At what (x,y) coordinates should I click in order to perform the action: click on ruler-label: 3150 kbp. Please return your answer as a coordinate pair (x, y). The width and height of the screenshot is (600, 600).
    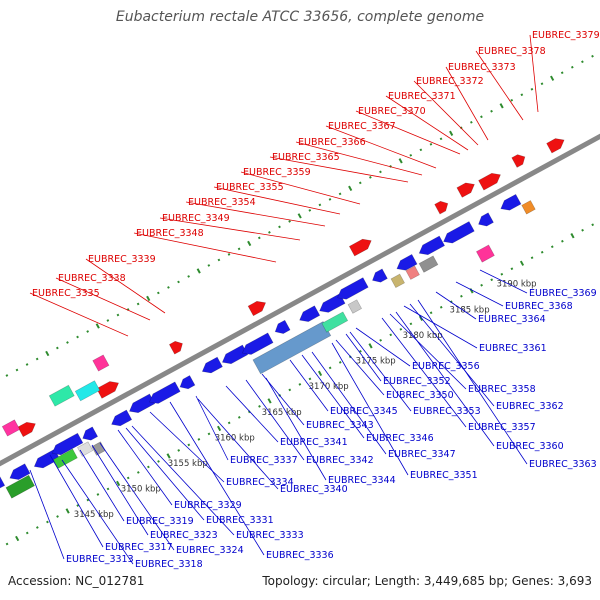
    Looking at the image, I should click on (141, 490).